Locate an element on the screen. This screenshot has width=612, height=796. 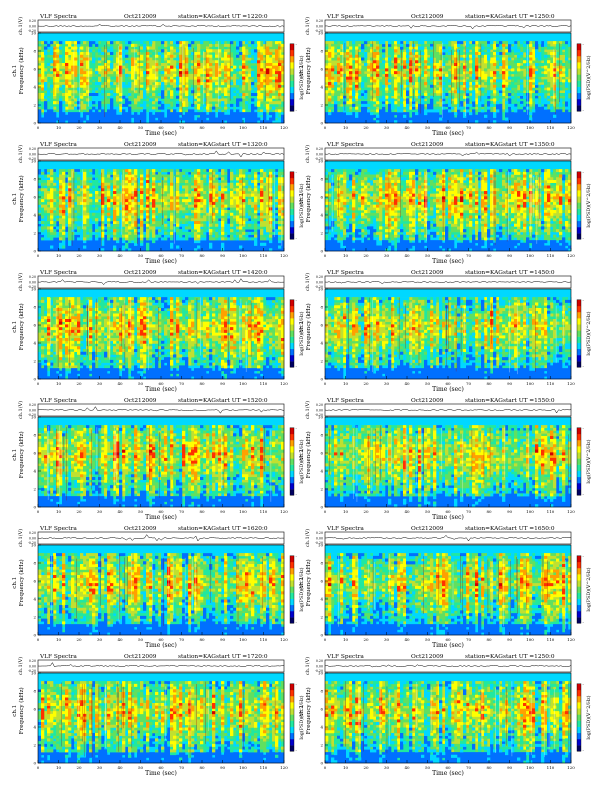
y-tick-label: 4 is located at coordinates (34, 343).